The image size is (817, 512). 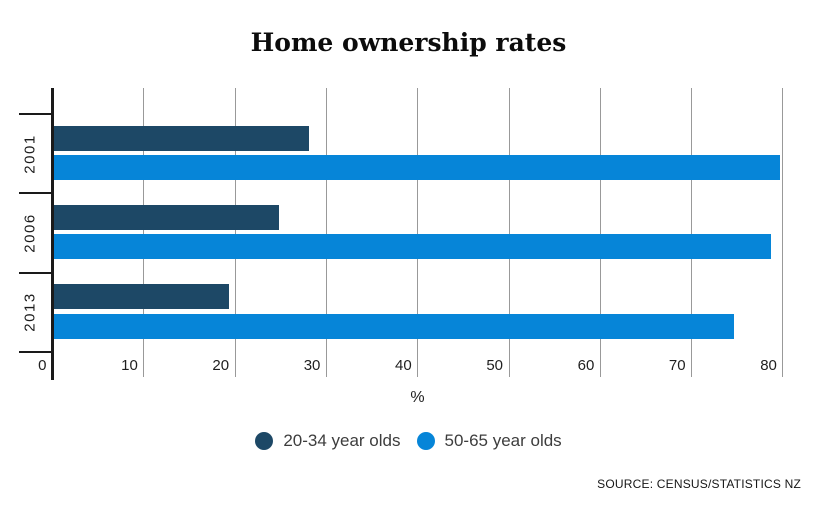 What do you see at coordinates (494, 365) in the screenshot?
I see `x-tick-label-50: 50` at bounding box center [494, 365].